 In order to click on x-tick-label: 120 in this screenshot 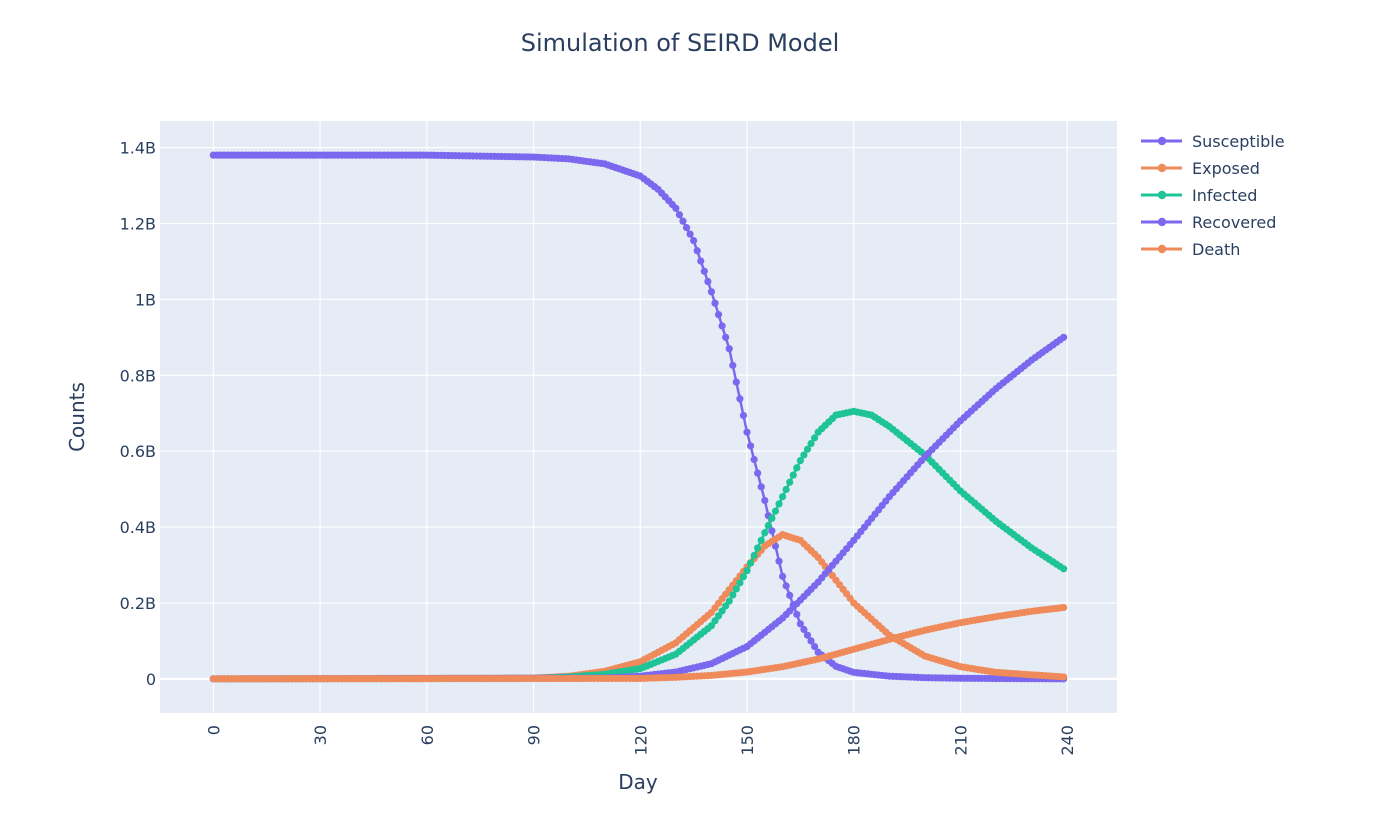, I will do `click(640, 740)`.